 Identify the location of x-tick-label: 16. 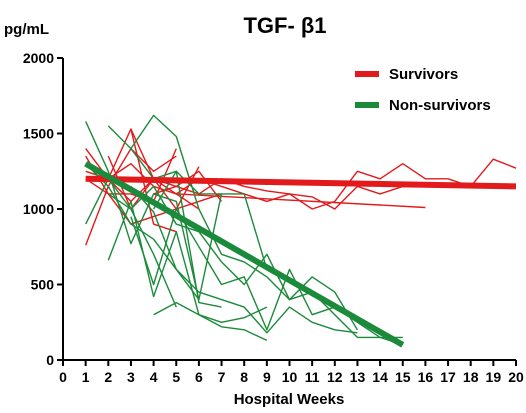
(426, 377).